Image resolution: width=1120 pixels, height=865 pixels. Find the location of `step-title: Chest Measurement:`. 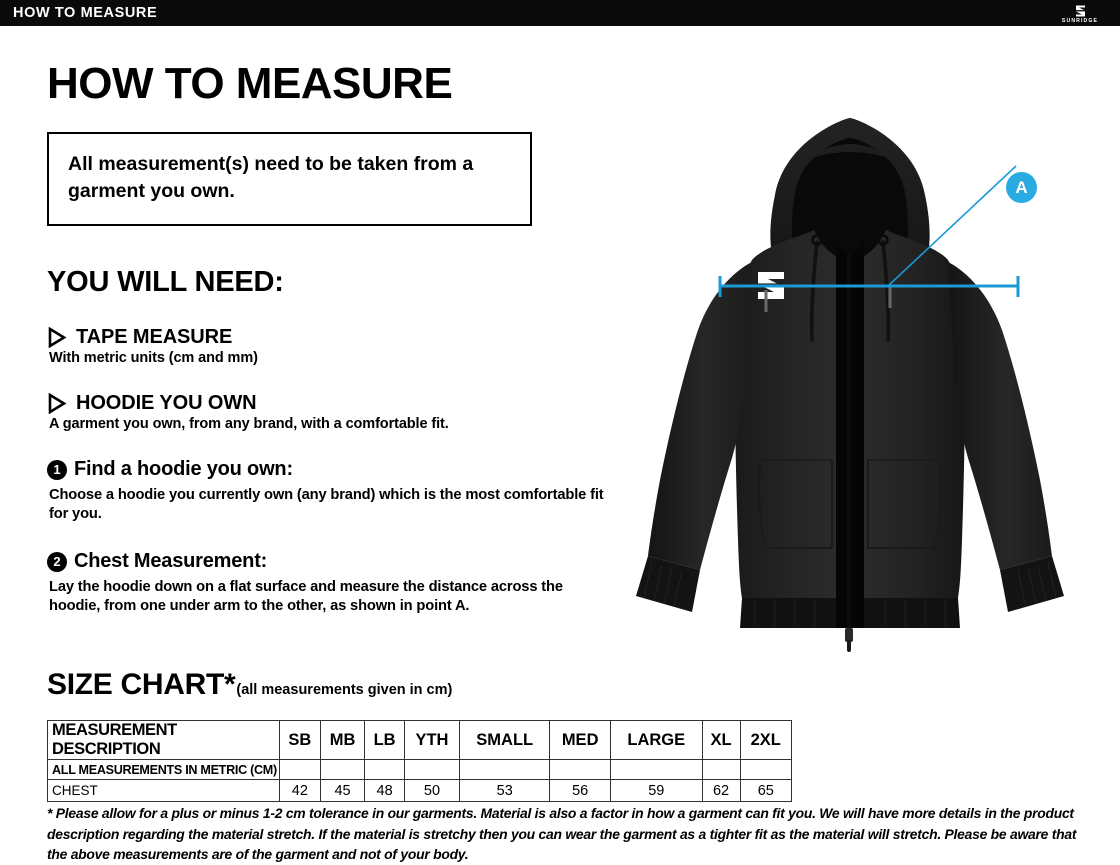

step-title: Chest Measurement: is located at coordinates (171, 561).